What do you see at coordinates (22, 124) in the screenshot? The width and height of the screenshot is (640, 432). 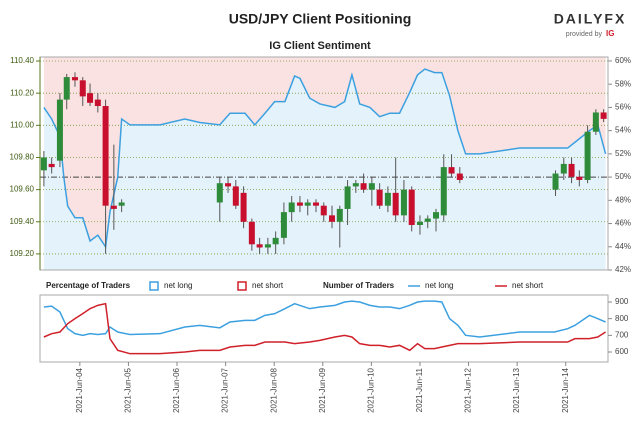 I see `y-tick-label: 110.00` at bounding box center [22, 124].